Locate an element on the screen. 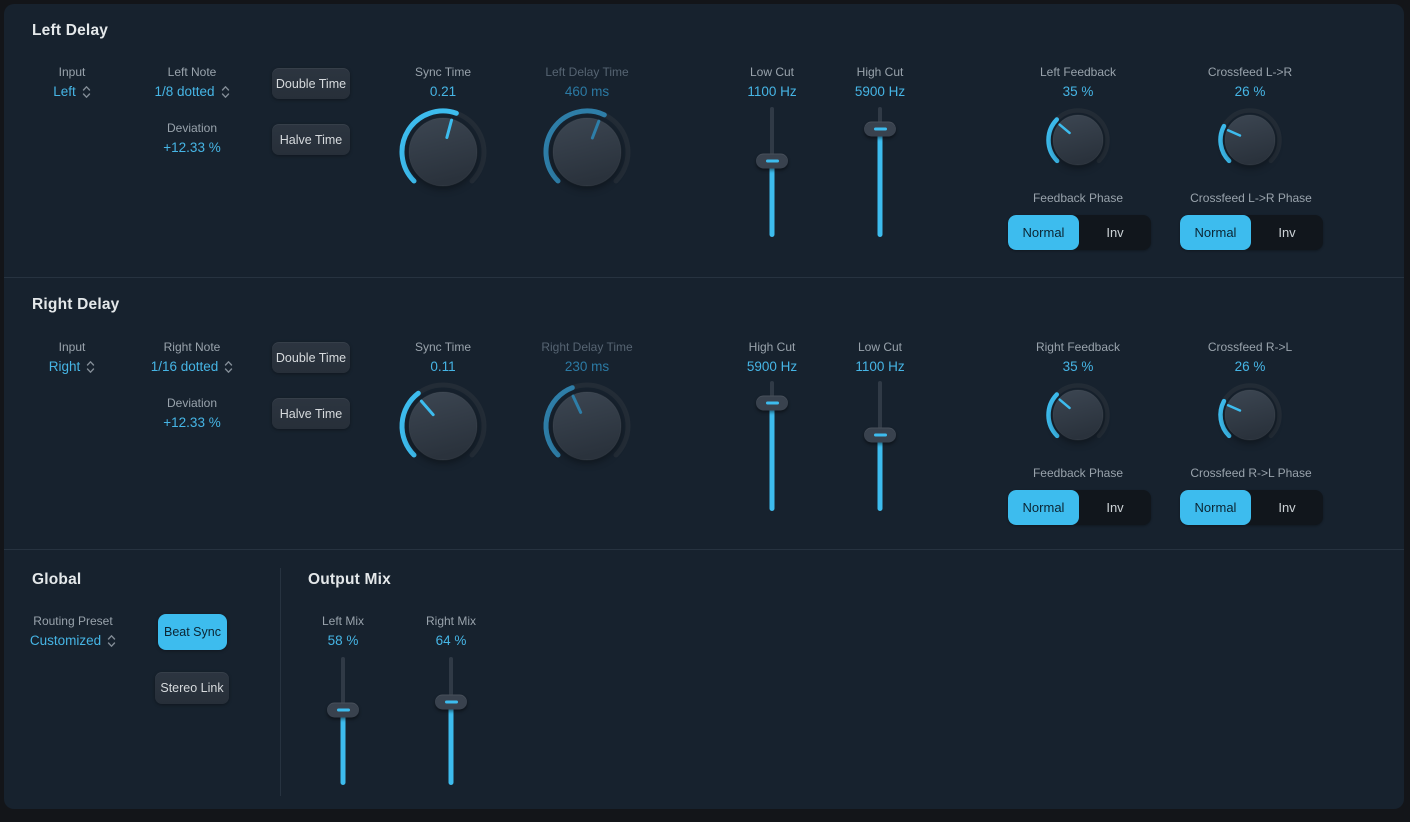 The width and height of the screenshot is (1410, 822). right-mix-label: Right Mix is located at coordinates (450, 621).